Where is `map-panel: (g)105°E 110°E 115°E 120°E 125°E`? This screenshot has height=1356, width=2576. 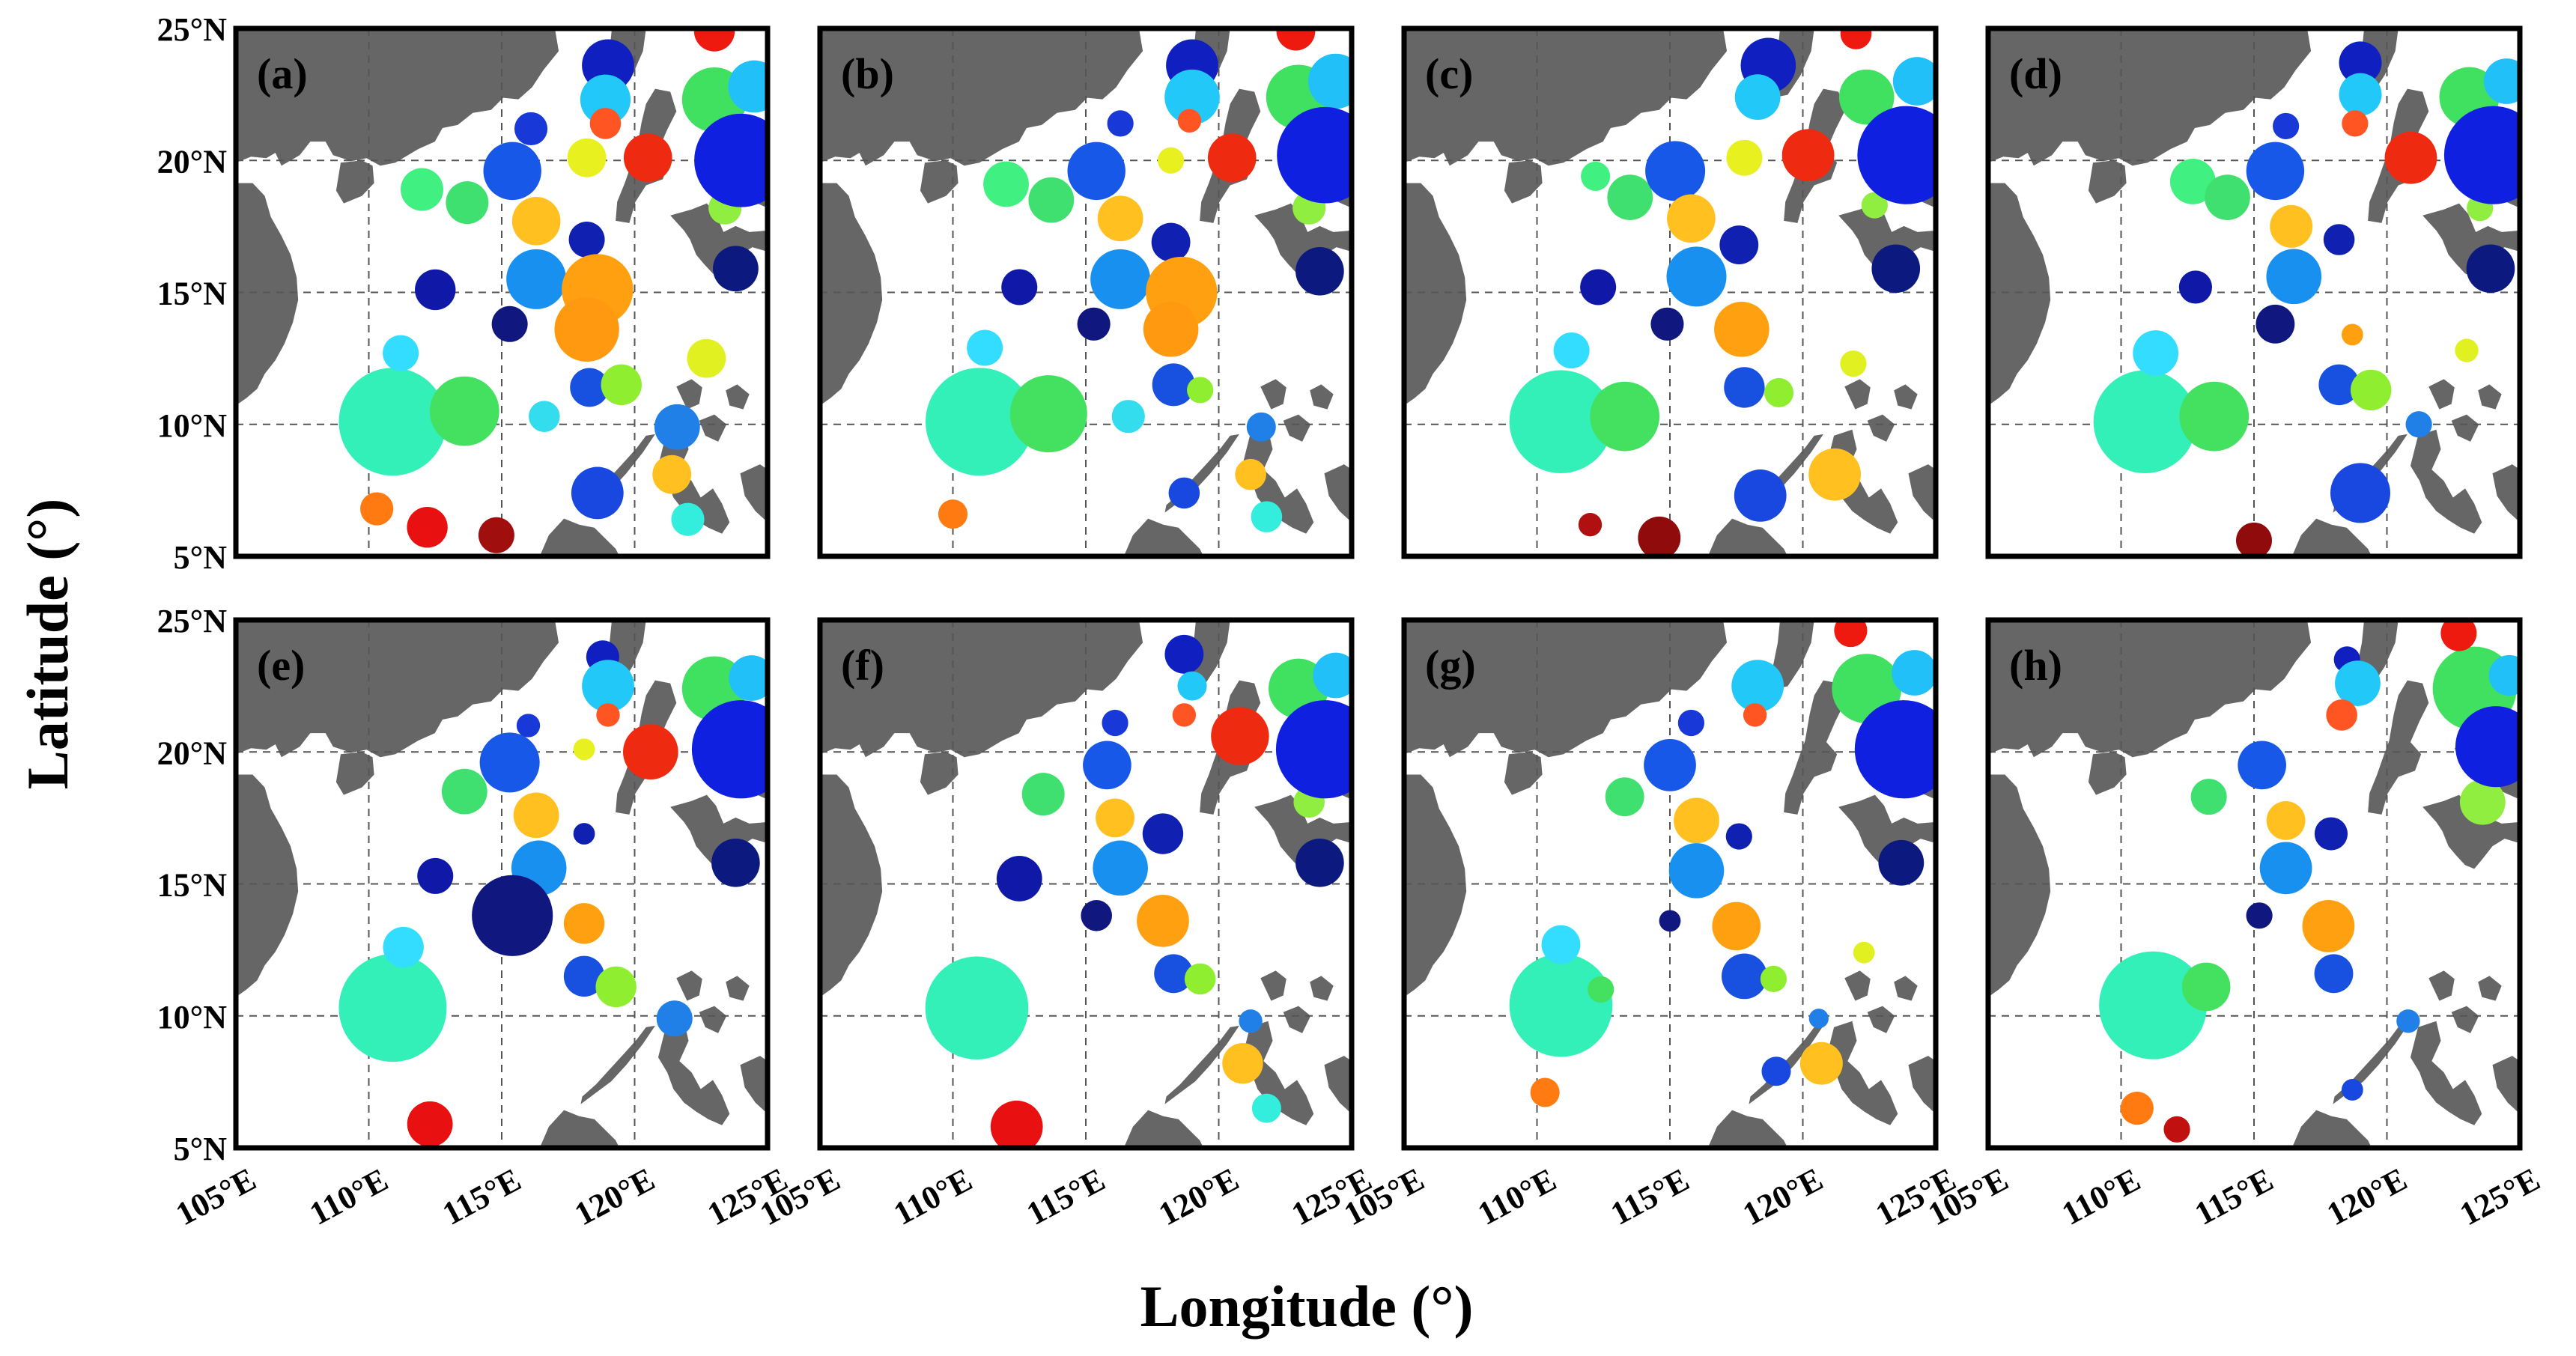
map-panel: (g)105°E 110°E 115°E 120°E 125°E is located at coordinates (1650, 924).